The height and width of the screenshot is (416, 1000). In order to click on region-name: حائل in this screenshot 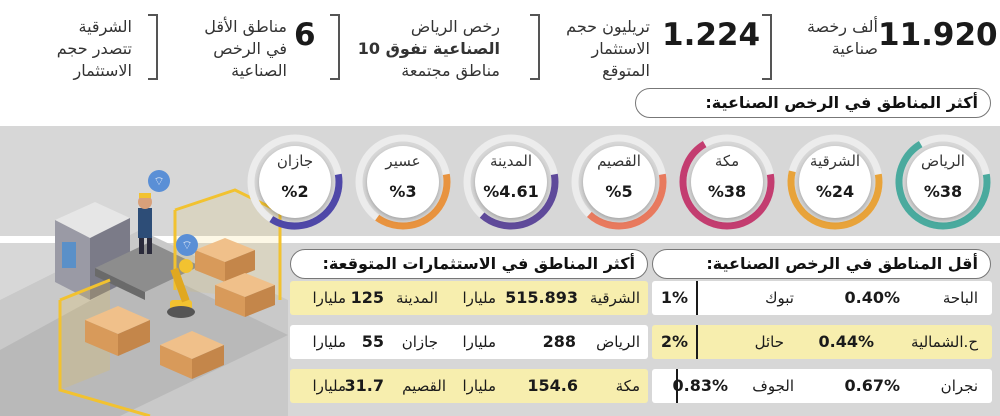, I will do `click(769, 342)`.